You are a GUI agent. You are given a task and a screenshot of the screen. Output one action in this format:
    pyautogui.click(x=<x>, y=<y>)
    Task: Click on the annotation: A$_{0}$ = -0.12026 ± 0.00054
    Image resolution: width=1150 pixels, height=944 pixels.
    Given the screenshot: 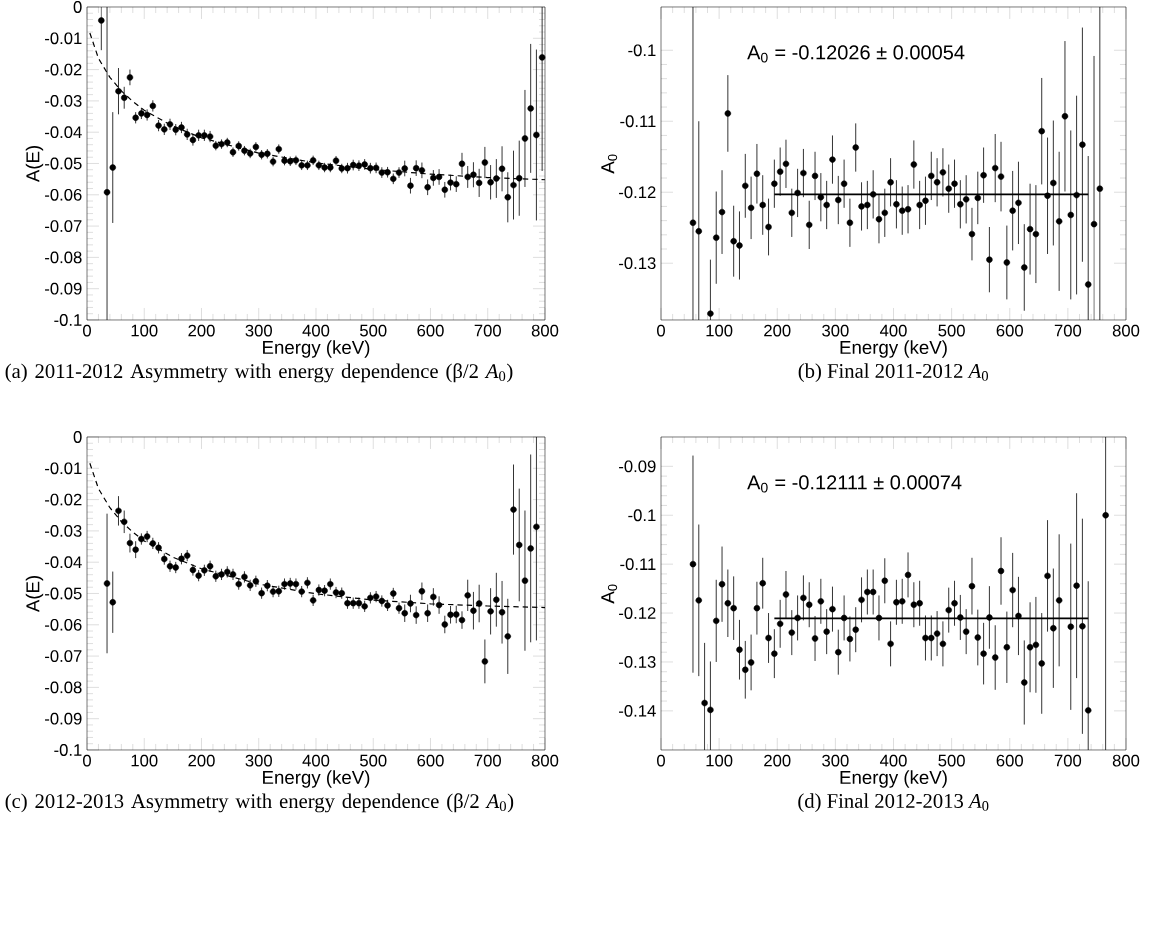 What is the action you would take?
    pyautogui.click(x=856, y=54)
    